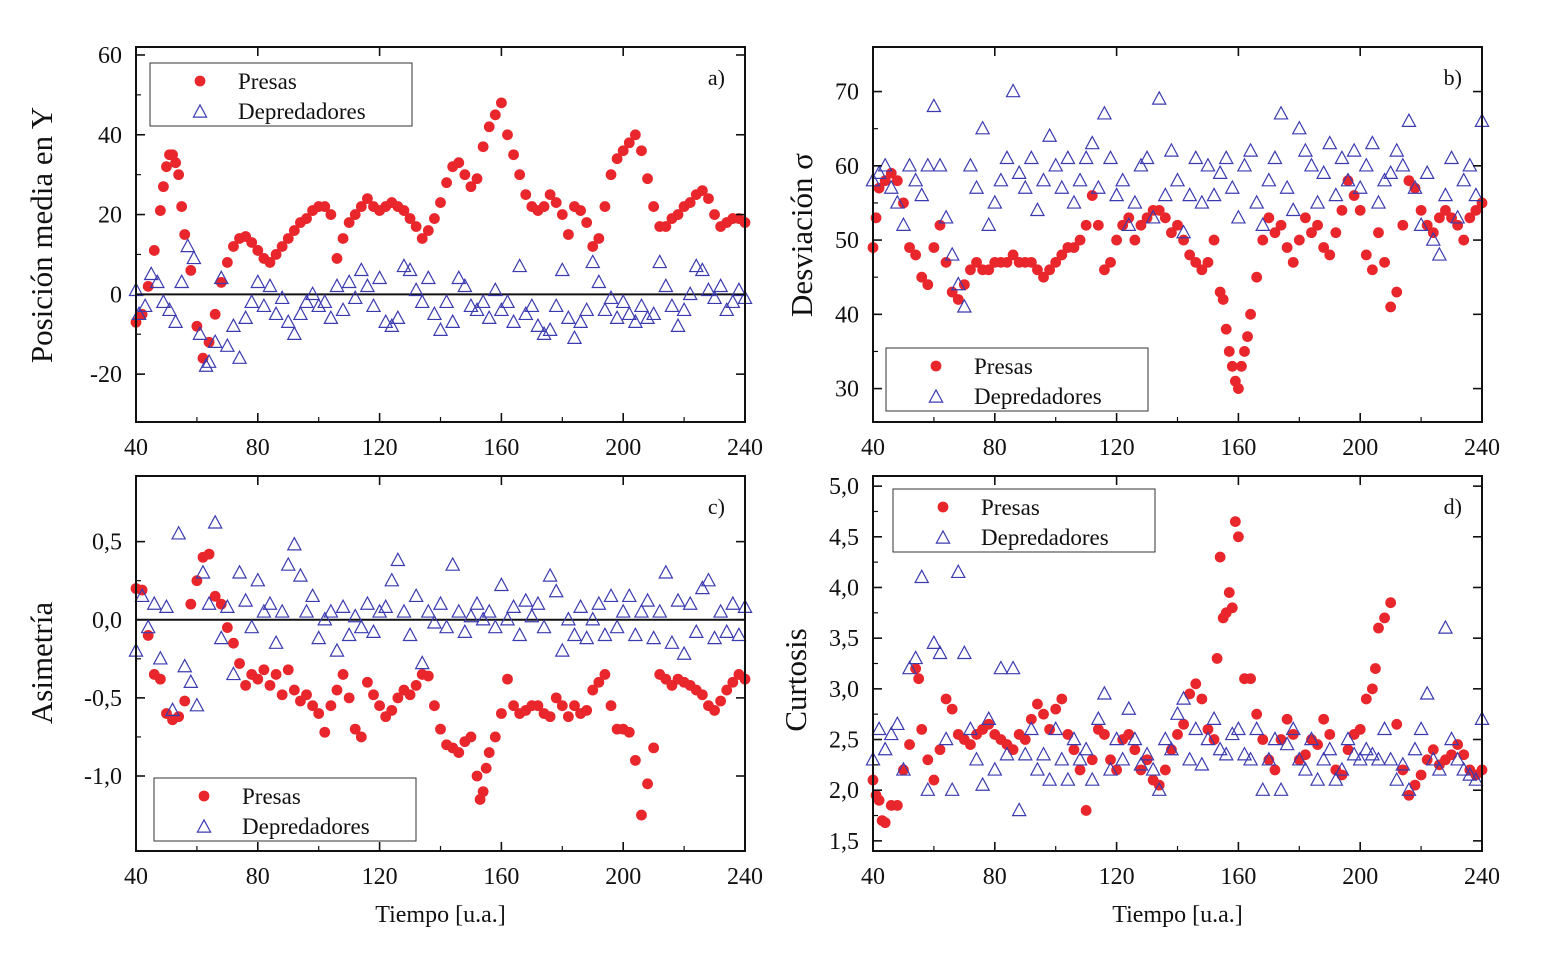  I want to click on series-presas, so click(1177, 672).